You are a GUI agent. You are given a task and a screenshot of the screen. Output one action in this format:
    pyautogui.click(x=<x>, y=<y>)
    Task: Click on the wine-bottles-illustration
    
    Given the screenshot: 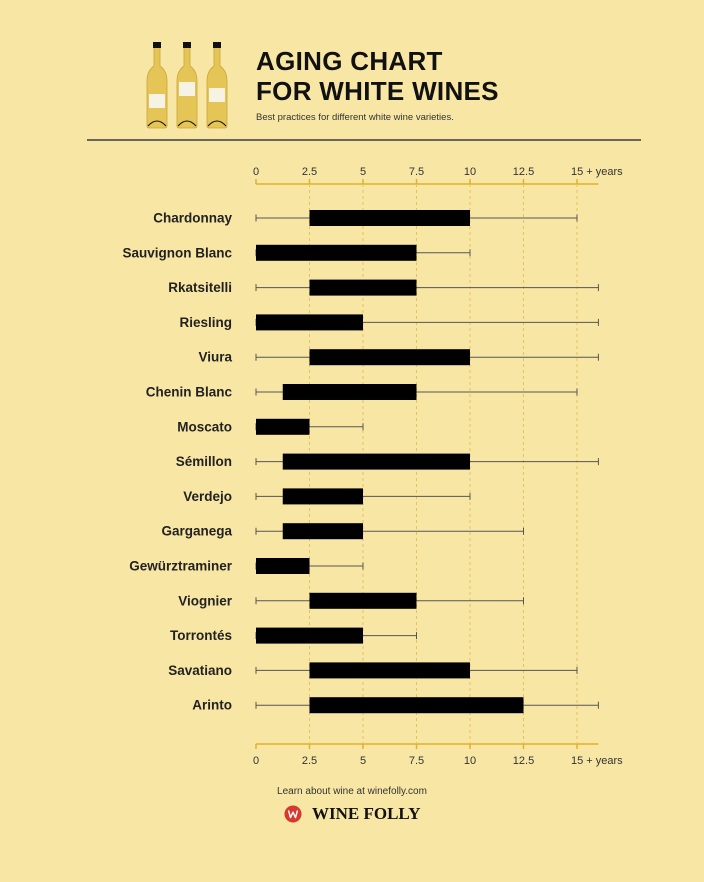 What is the action you would take?
    pyautogui.click(x=187, y=85)
    